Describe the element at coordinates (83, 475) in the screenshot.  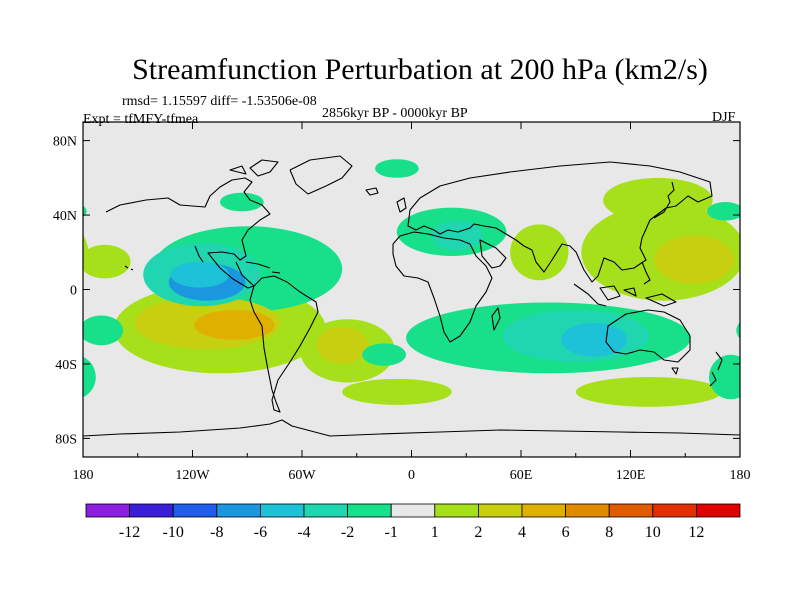
I see `x-tick-label-0: 180` at that location.